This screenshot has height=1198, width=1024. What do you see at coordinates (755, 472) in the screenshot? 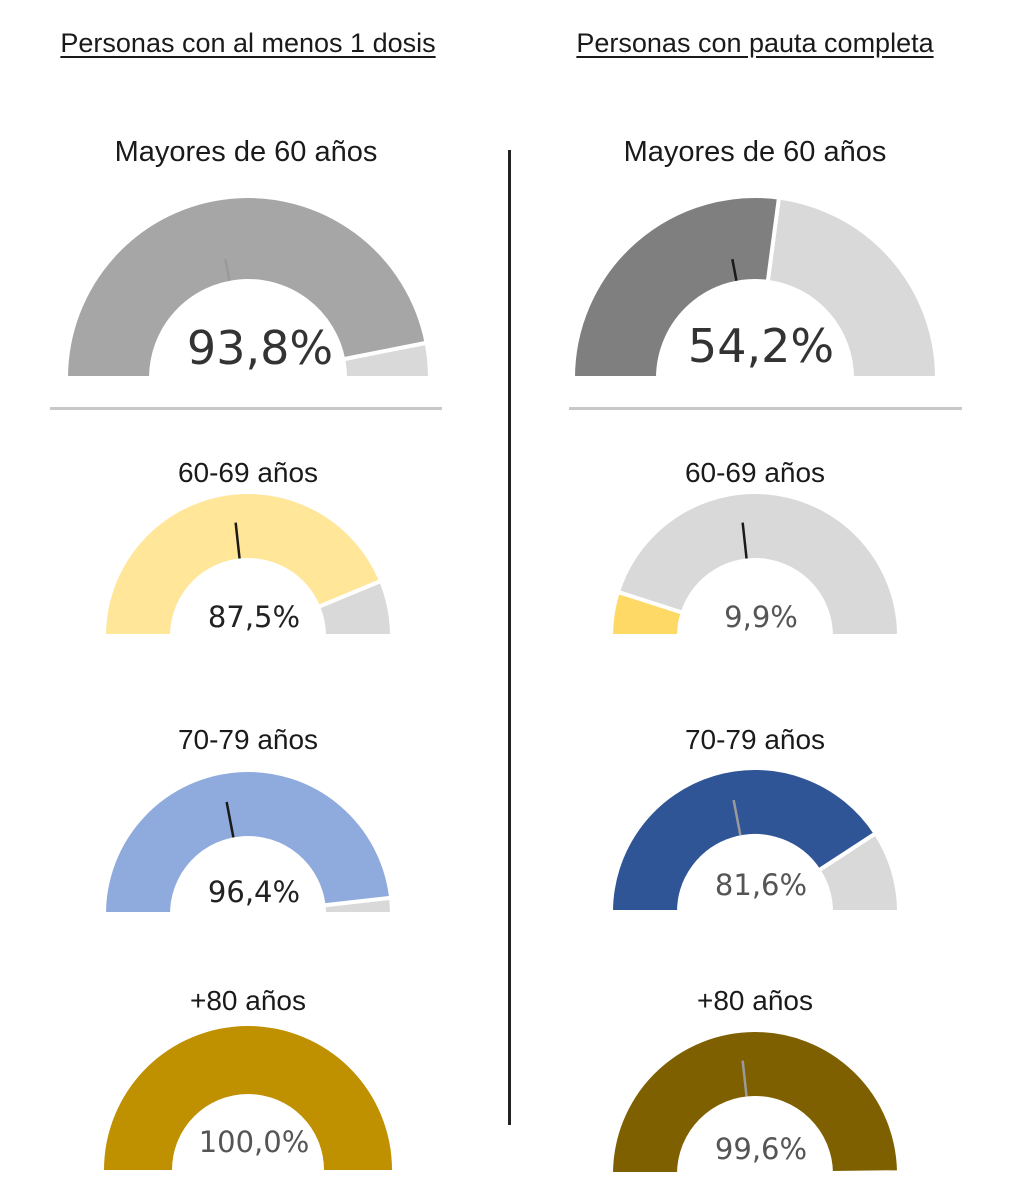
I see `gauge-title-60-69-full-schedule: 60-69 años` at bounding box center [755, 472].